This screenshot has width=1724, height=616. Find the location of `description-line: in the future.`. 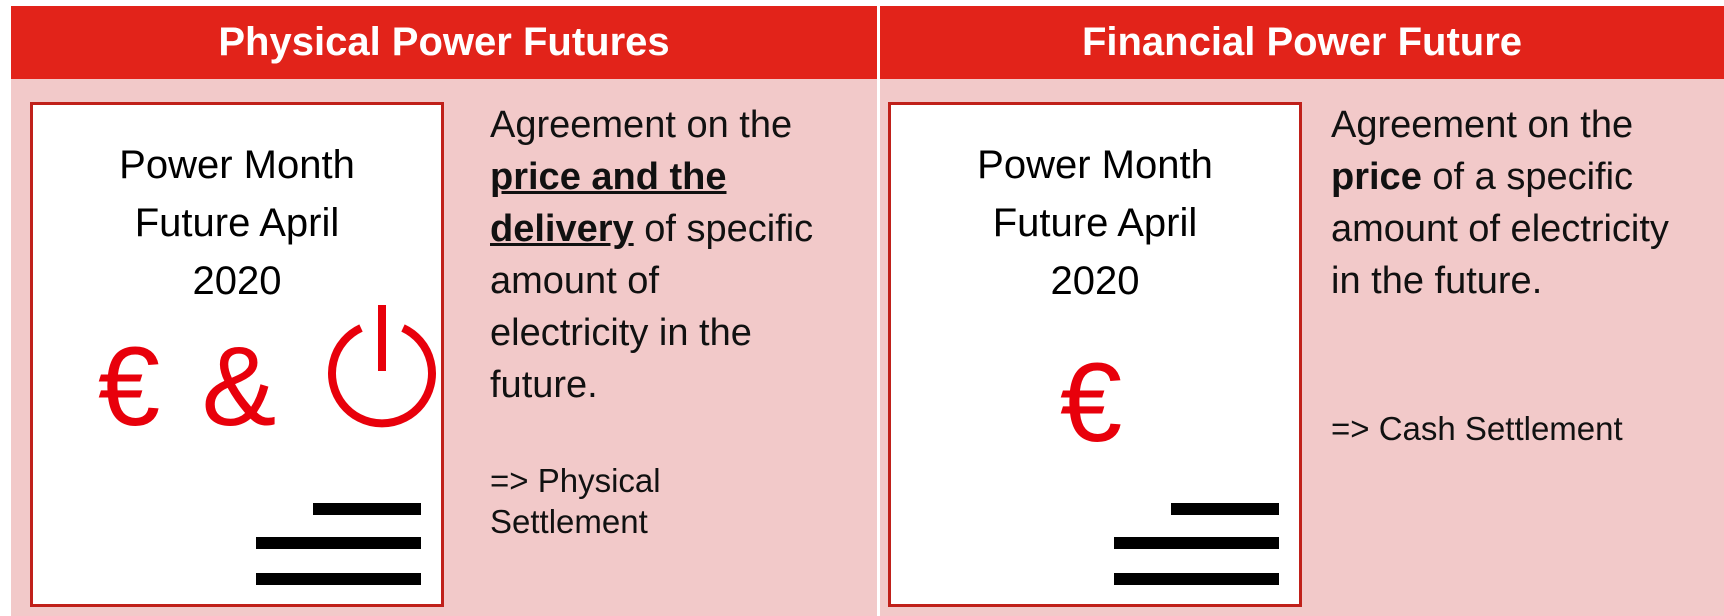

description-line: in the future. is located at coordinates (1436, 281).